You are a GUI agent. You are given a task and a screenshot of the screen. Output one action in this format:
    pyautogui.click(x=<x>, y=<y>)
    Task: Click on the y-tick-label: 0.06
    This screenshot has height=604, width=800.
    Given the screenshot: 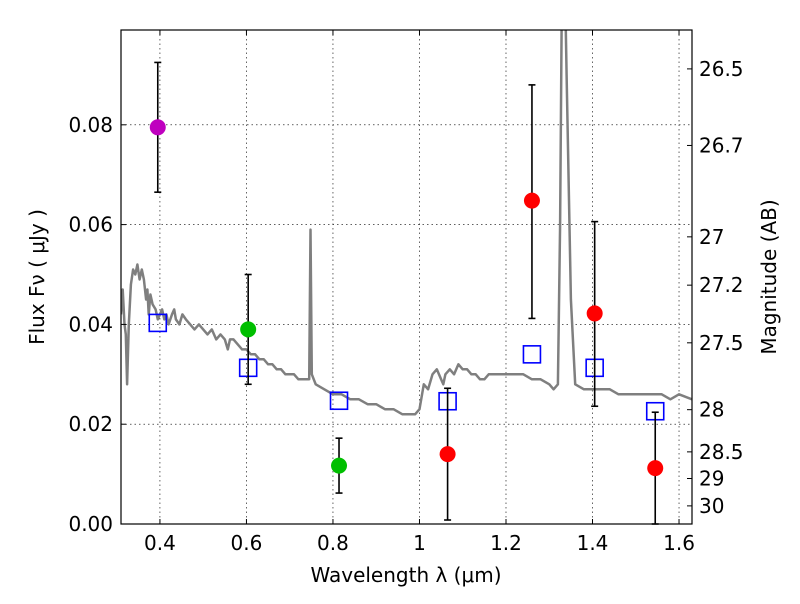 What is the action you would take?
    pyautogui.click(x=90, y=225)
    